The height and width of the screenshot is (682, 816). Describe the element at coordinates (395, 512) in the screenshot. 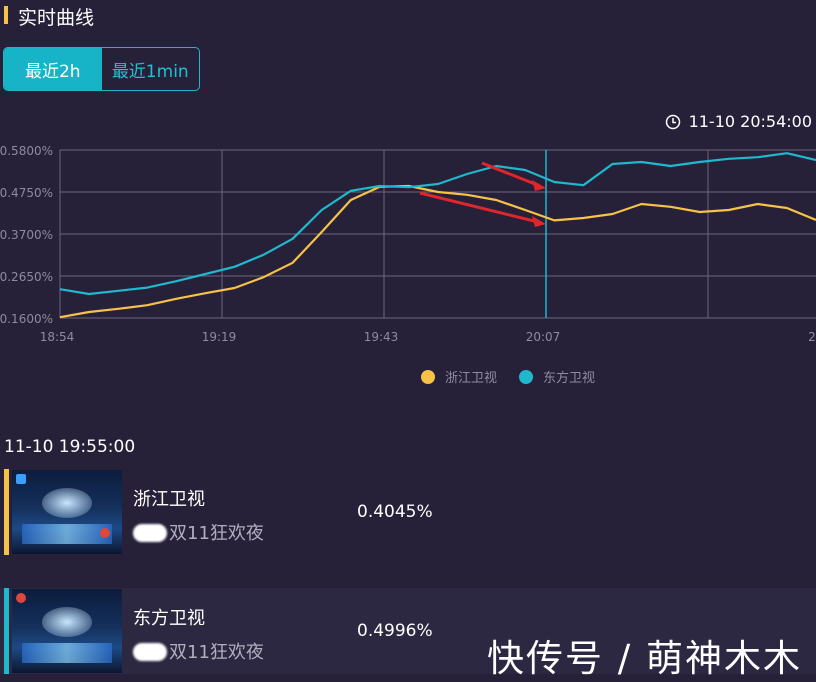

I see `rating-value: 0.4045%` at that location.